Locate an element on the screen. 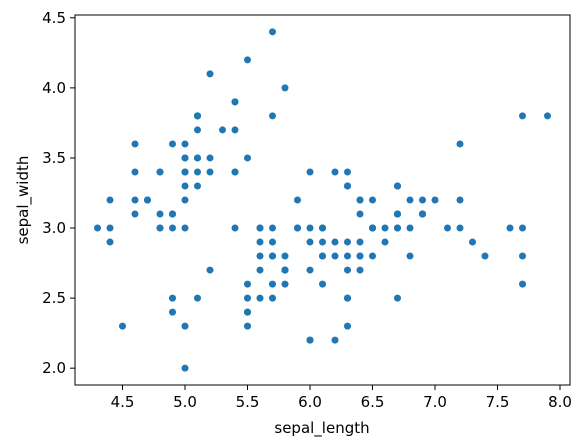 The image size is (587, 448). x-axis-label: sepal_length is located at coordinates (321, 428).